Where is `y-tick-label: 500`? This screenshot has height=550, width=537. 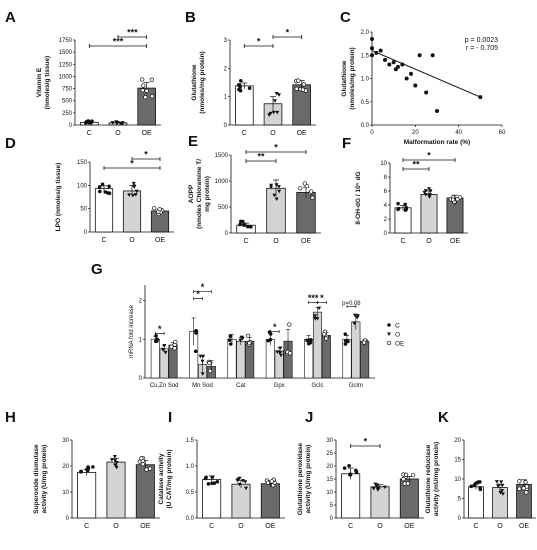 y-tick-label: 500 is located at coordinates (67, 102).